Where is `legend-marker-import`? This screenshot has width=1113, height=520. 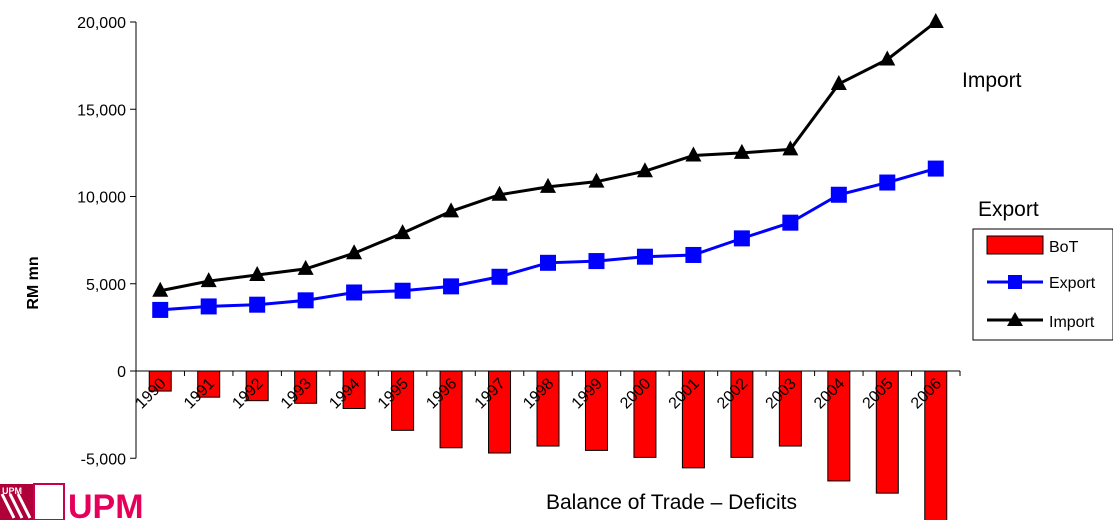 legend-marker-import is located at coordinates (1015, 319).